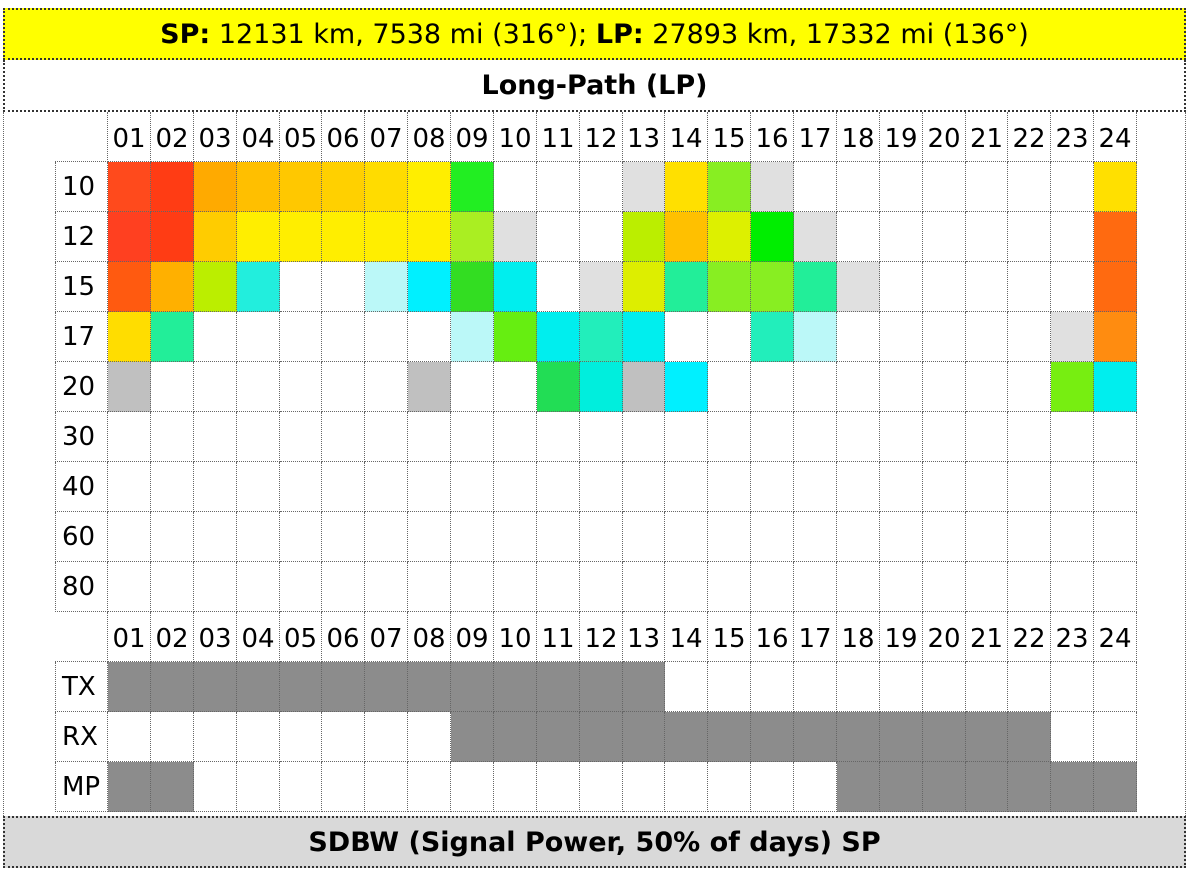  Describe the element at coordinates (729, 137) in the screenshot. I see `hour-label: 15` at that location.